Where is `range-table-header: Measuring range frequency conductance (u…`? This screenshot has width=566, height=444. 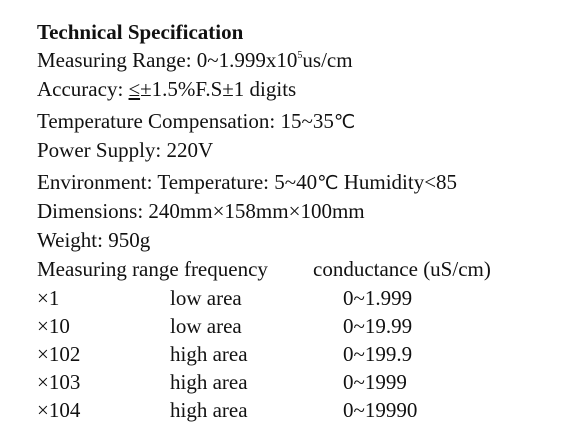
range-table-header: Measuring range frequency conductance (u… is located at coordinates (297, 269).